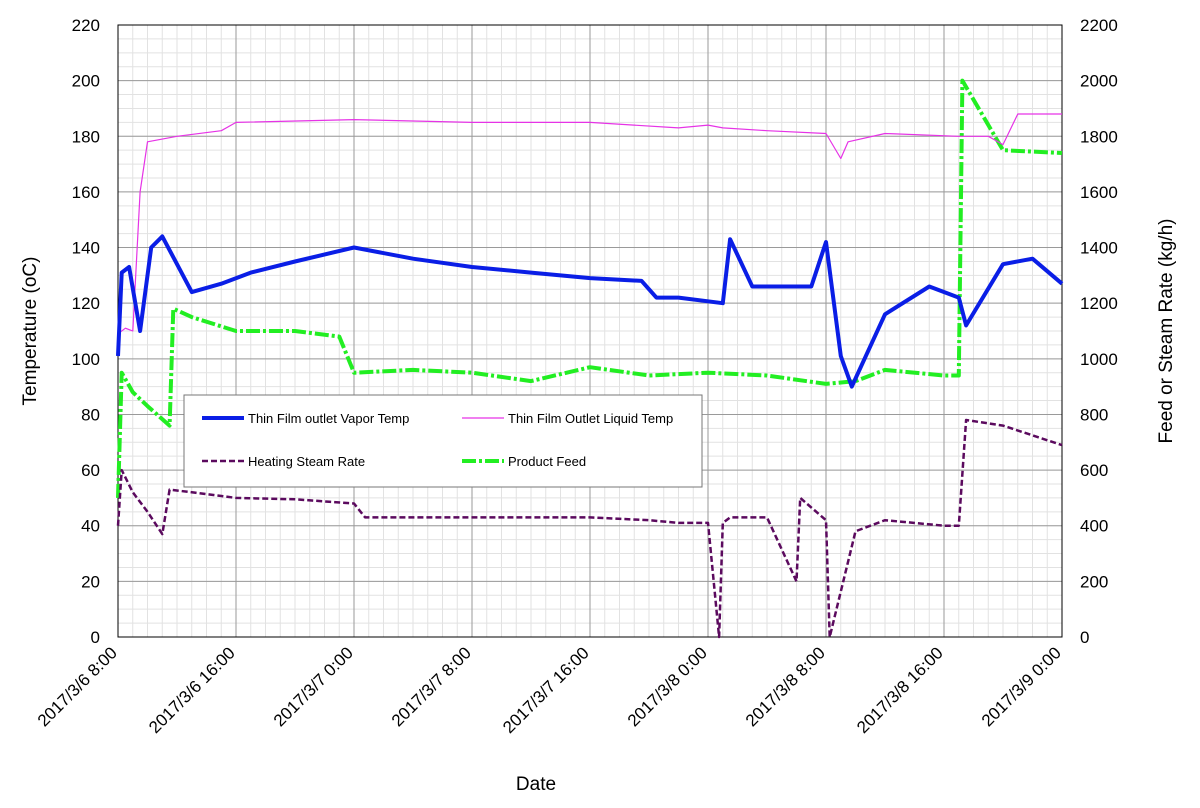 The width and height of the screenshot is (1200, 808). What do you see at coordinates (90, 414) in the screenshot?
I see `left-y-tick-label: 80` at bounding box center [90, 414].